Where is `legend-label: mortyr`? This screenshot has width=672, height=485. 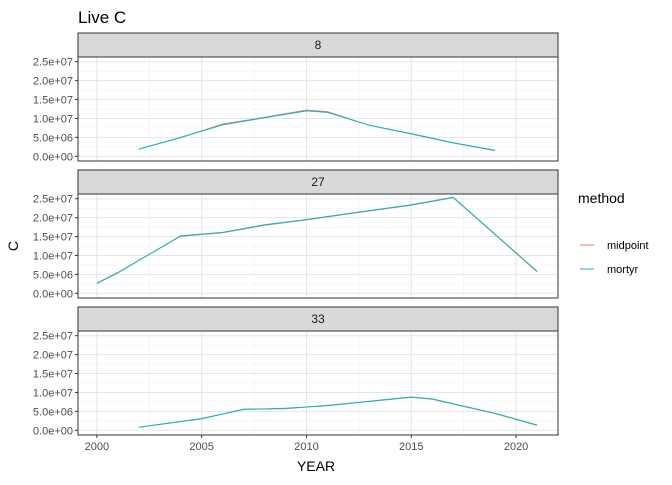
legend-label: mortyr is located at coordinates (623, 270).